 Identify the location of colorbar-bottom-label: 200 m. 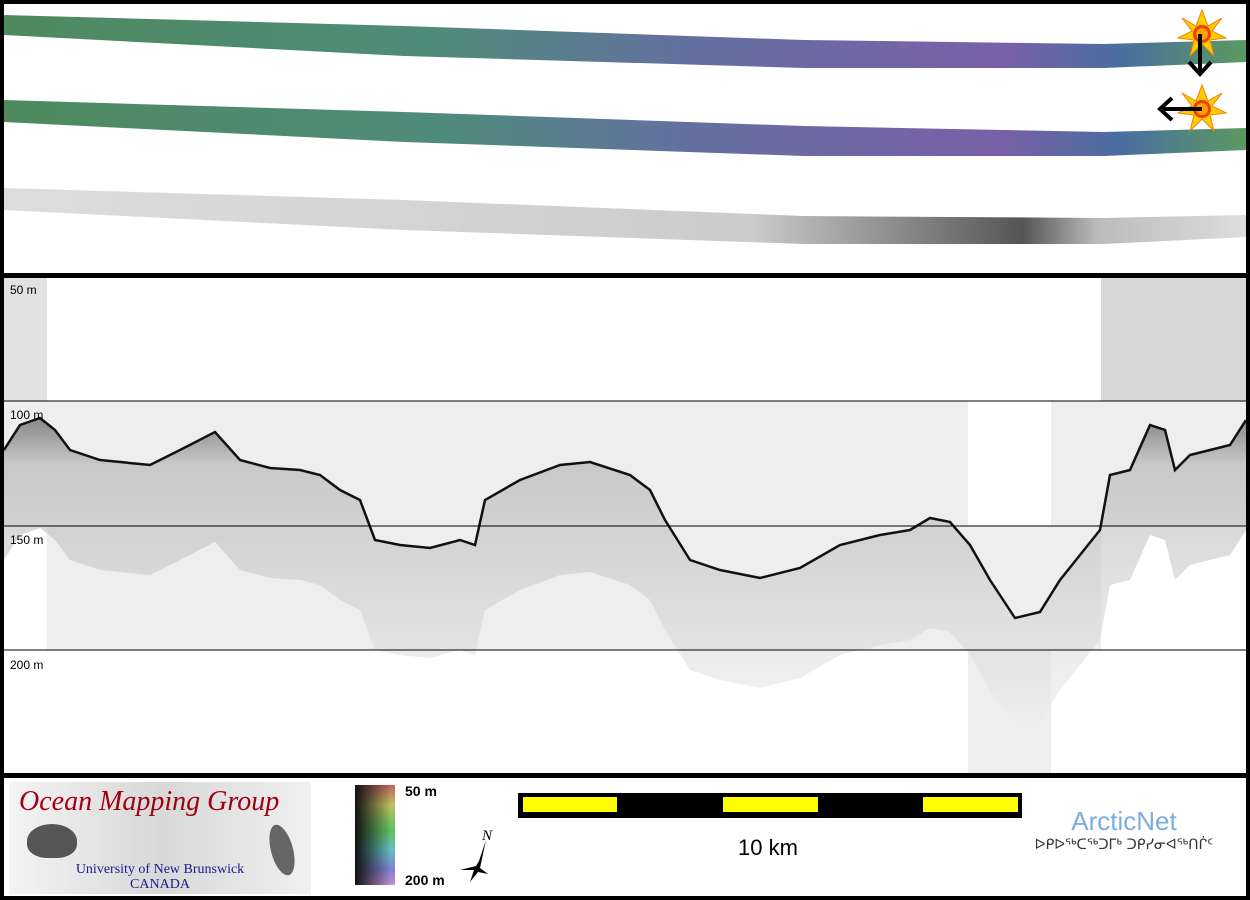
(425, 880).